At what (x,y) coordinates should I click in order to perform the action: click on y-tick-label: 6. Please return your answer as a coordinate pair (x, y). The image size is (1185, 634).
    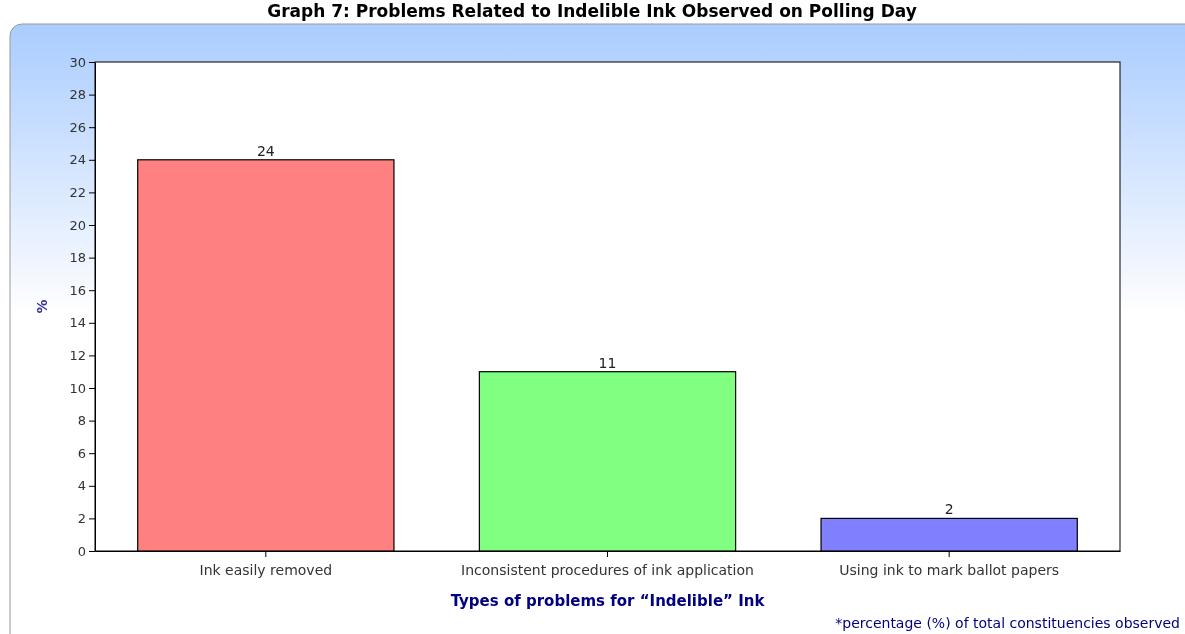
    Looking at the image, I should click on (81, 453).